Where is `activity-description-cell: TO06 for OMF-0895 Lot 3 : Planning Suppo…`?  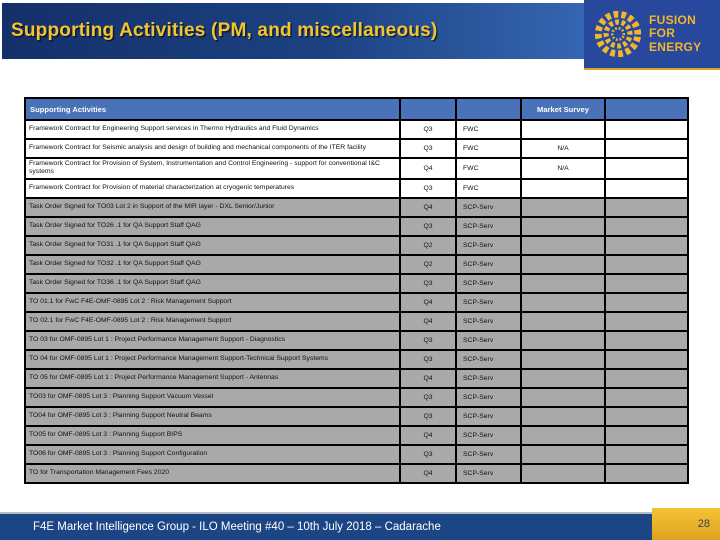
activity-description-cell: TO06 for OMF-0895 Lot 3 : Planning Suppo… is located at coordinates (212, 454).